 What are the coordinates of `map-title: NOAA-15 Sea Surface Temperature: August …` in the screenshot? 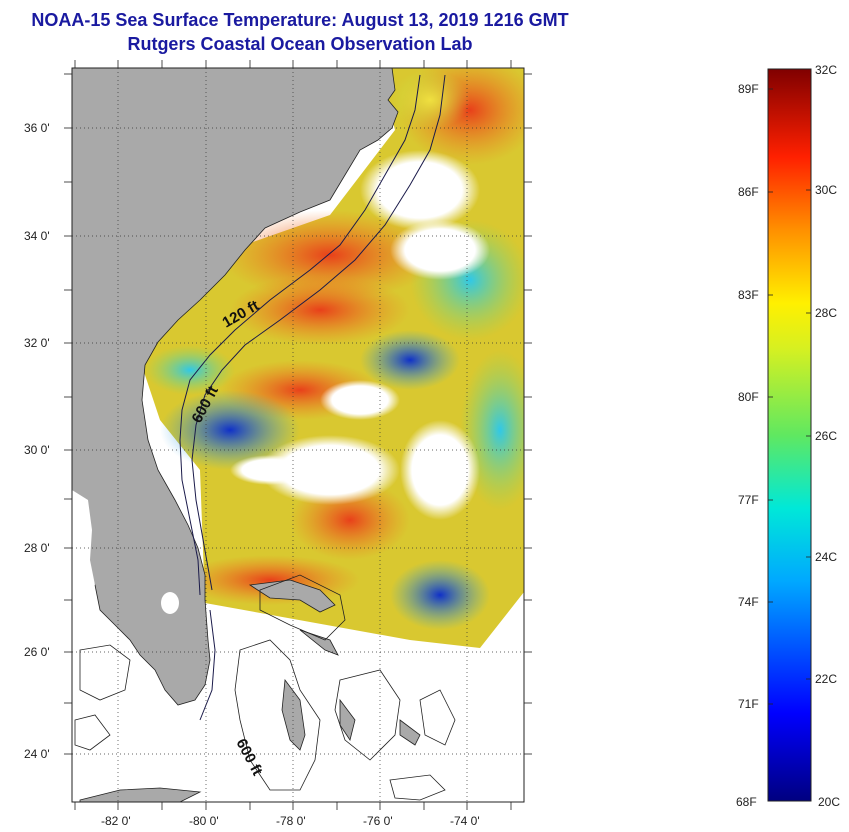 It's located at (300, 20).